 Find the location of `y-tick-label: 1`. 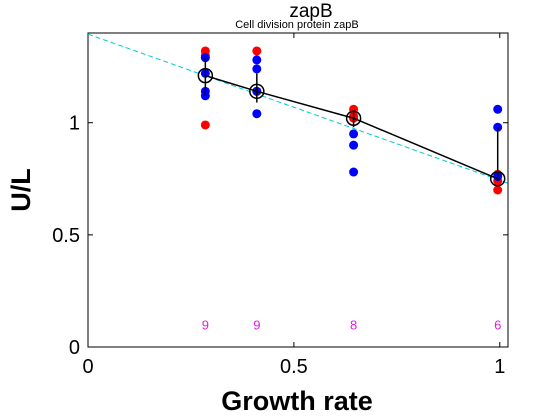

y-tick-label: 1 is located at coordinates (74, 124).